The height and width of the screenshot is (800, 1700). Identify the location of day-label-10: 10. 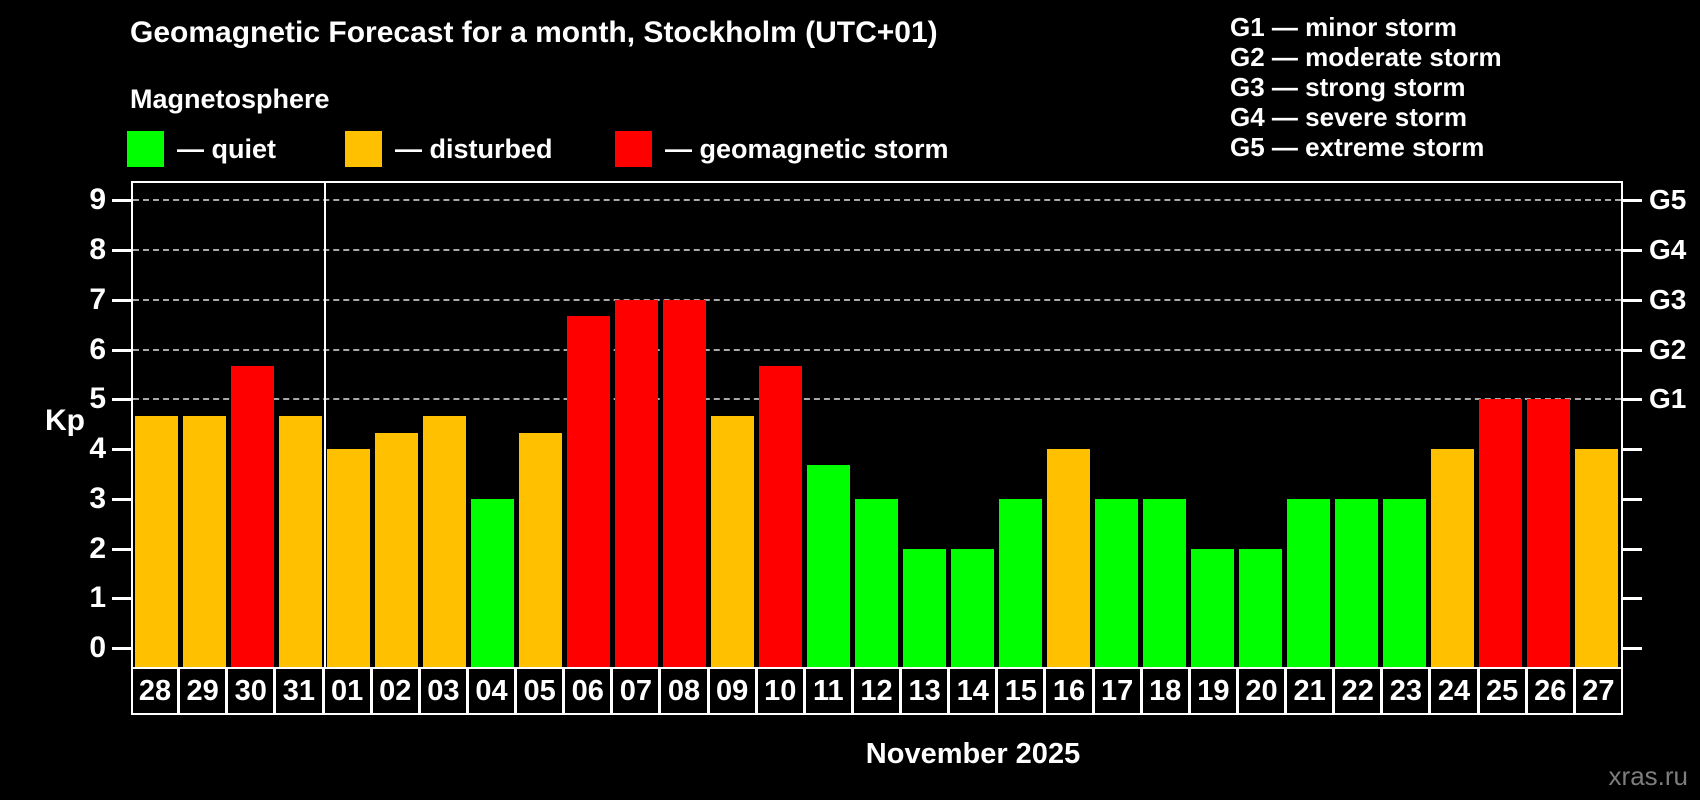
(780, 691).